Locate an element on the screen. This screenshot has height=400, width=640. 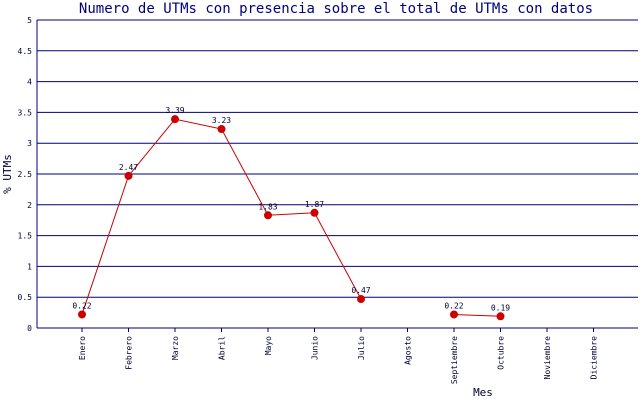
x-tick-label: Junio is located at coordinates (315, 348).